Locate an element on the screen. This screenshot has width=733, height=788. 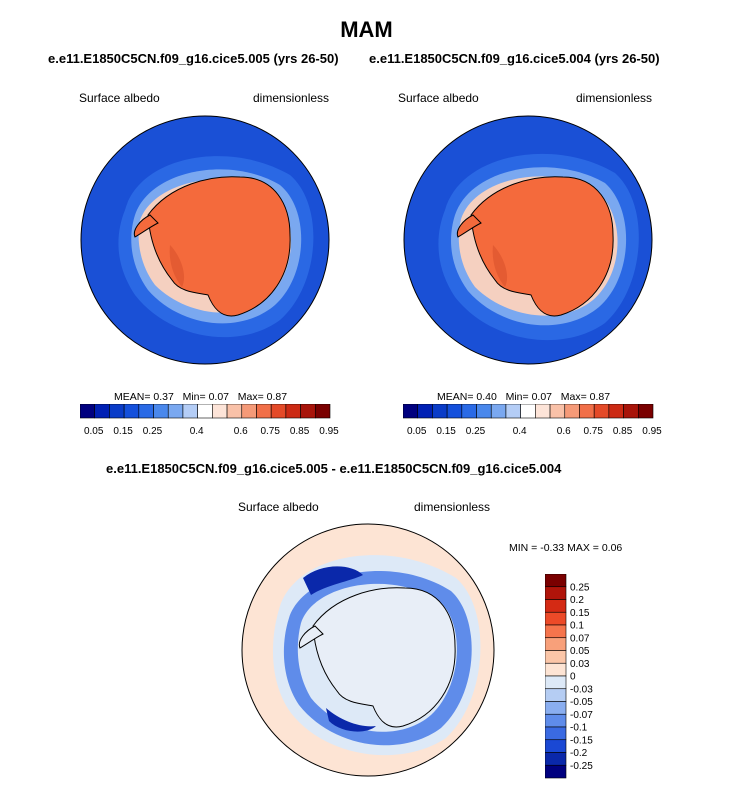
right-min-value: 0.07 is located at coordinates (542, 397).